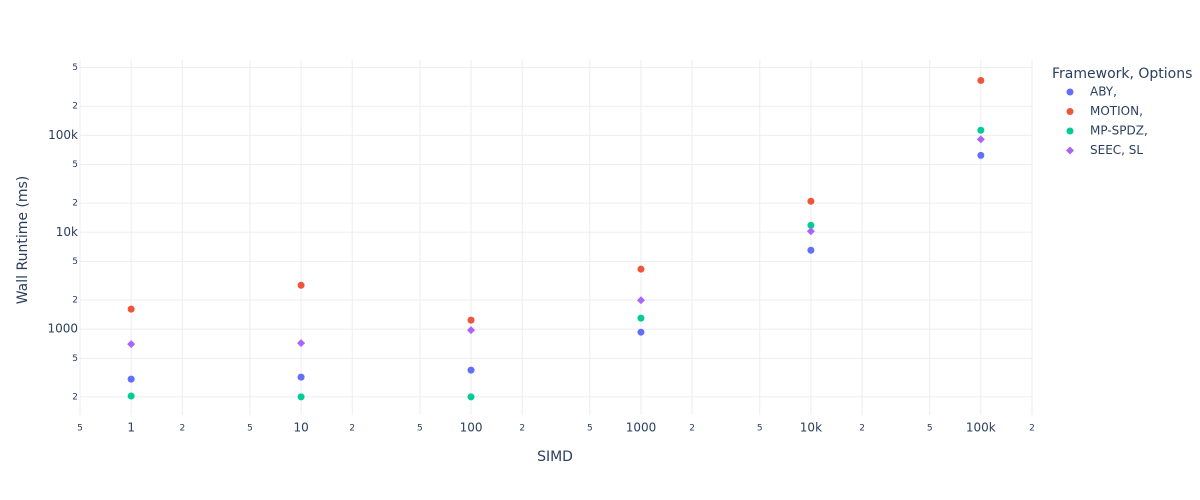  I want to click on legend-item: SEEC, SL, so click(1104, 150).